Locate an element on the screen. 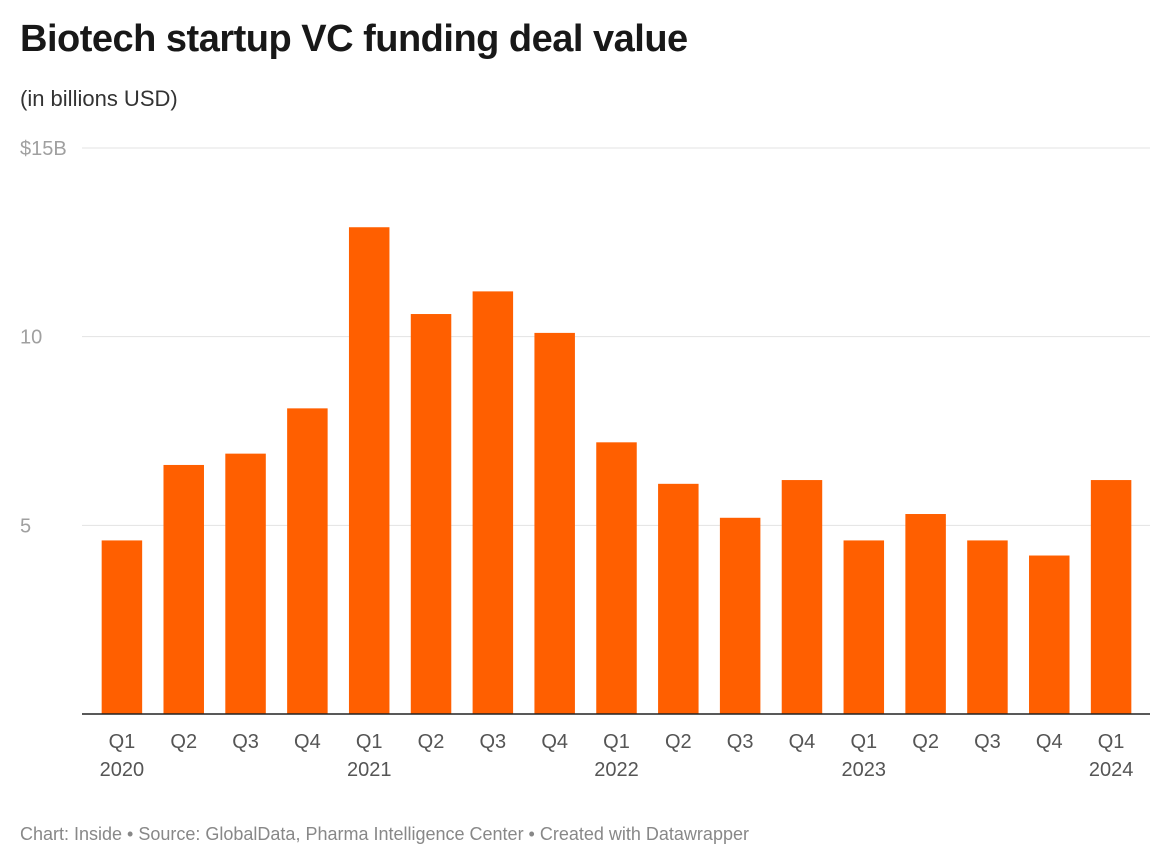  x-tick-year-label: 2022 is located at coordinates (616, 770).